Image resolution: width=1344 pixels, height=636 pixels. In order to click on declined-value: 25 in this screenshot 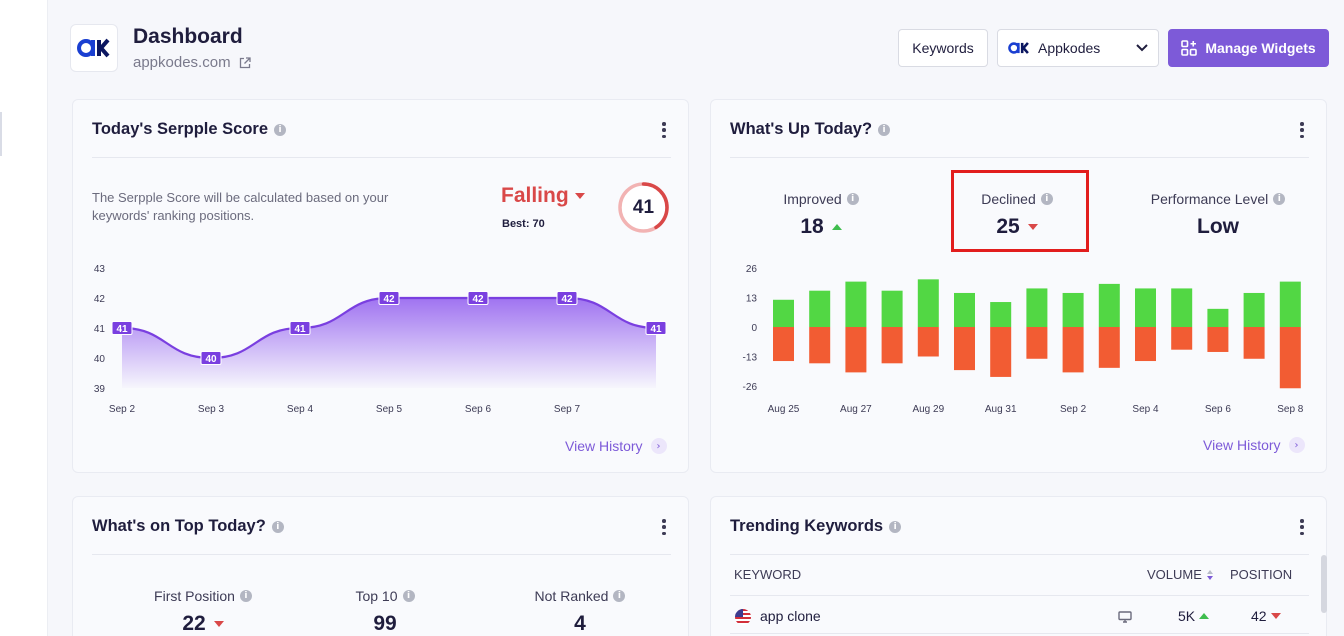, I will do `click(1008, 226)`.